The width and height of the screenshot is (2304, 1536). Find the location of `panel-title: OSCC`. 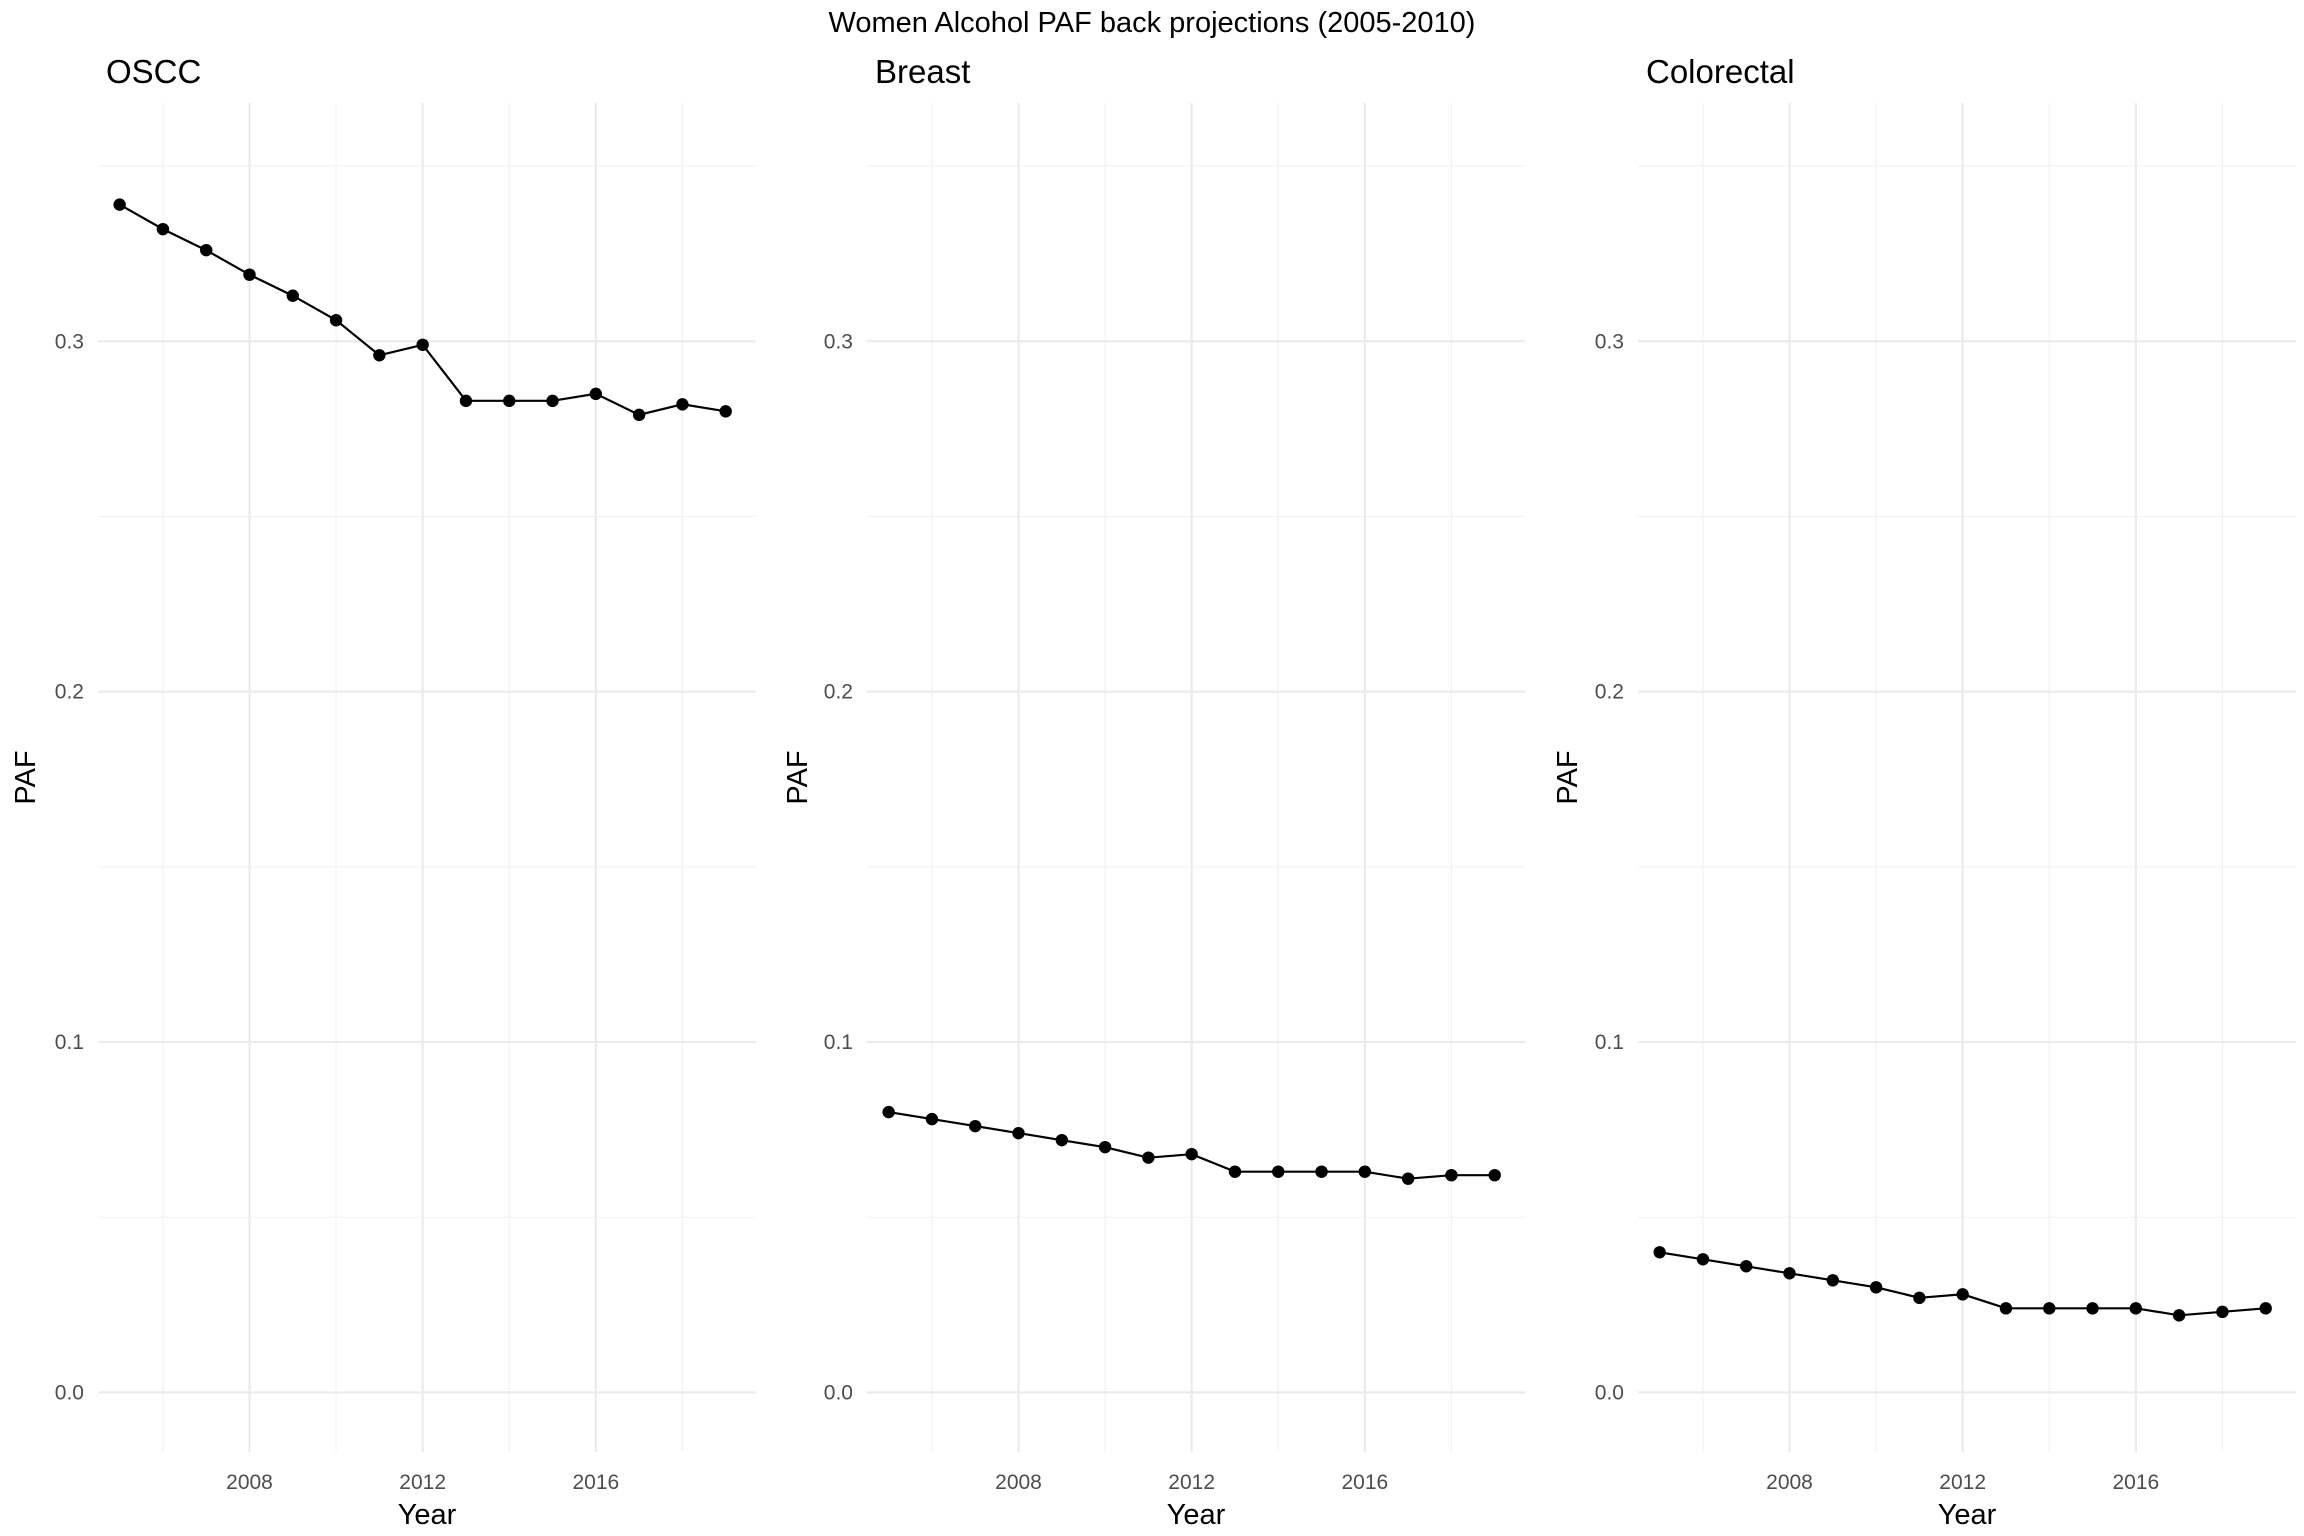

panel-title: OSCC is located at coordinates (153, 71).